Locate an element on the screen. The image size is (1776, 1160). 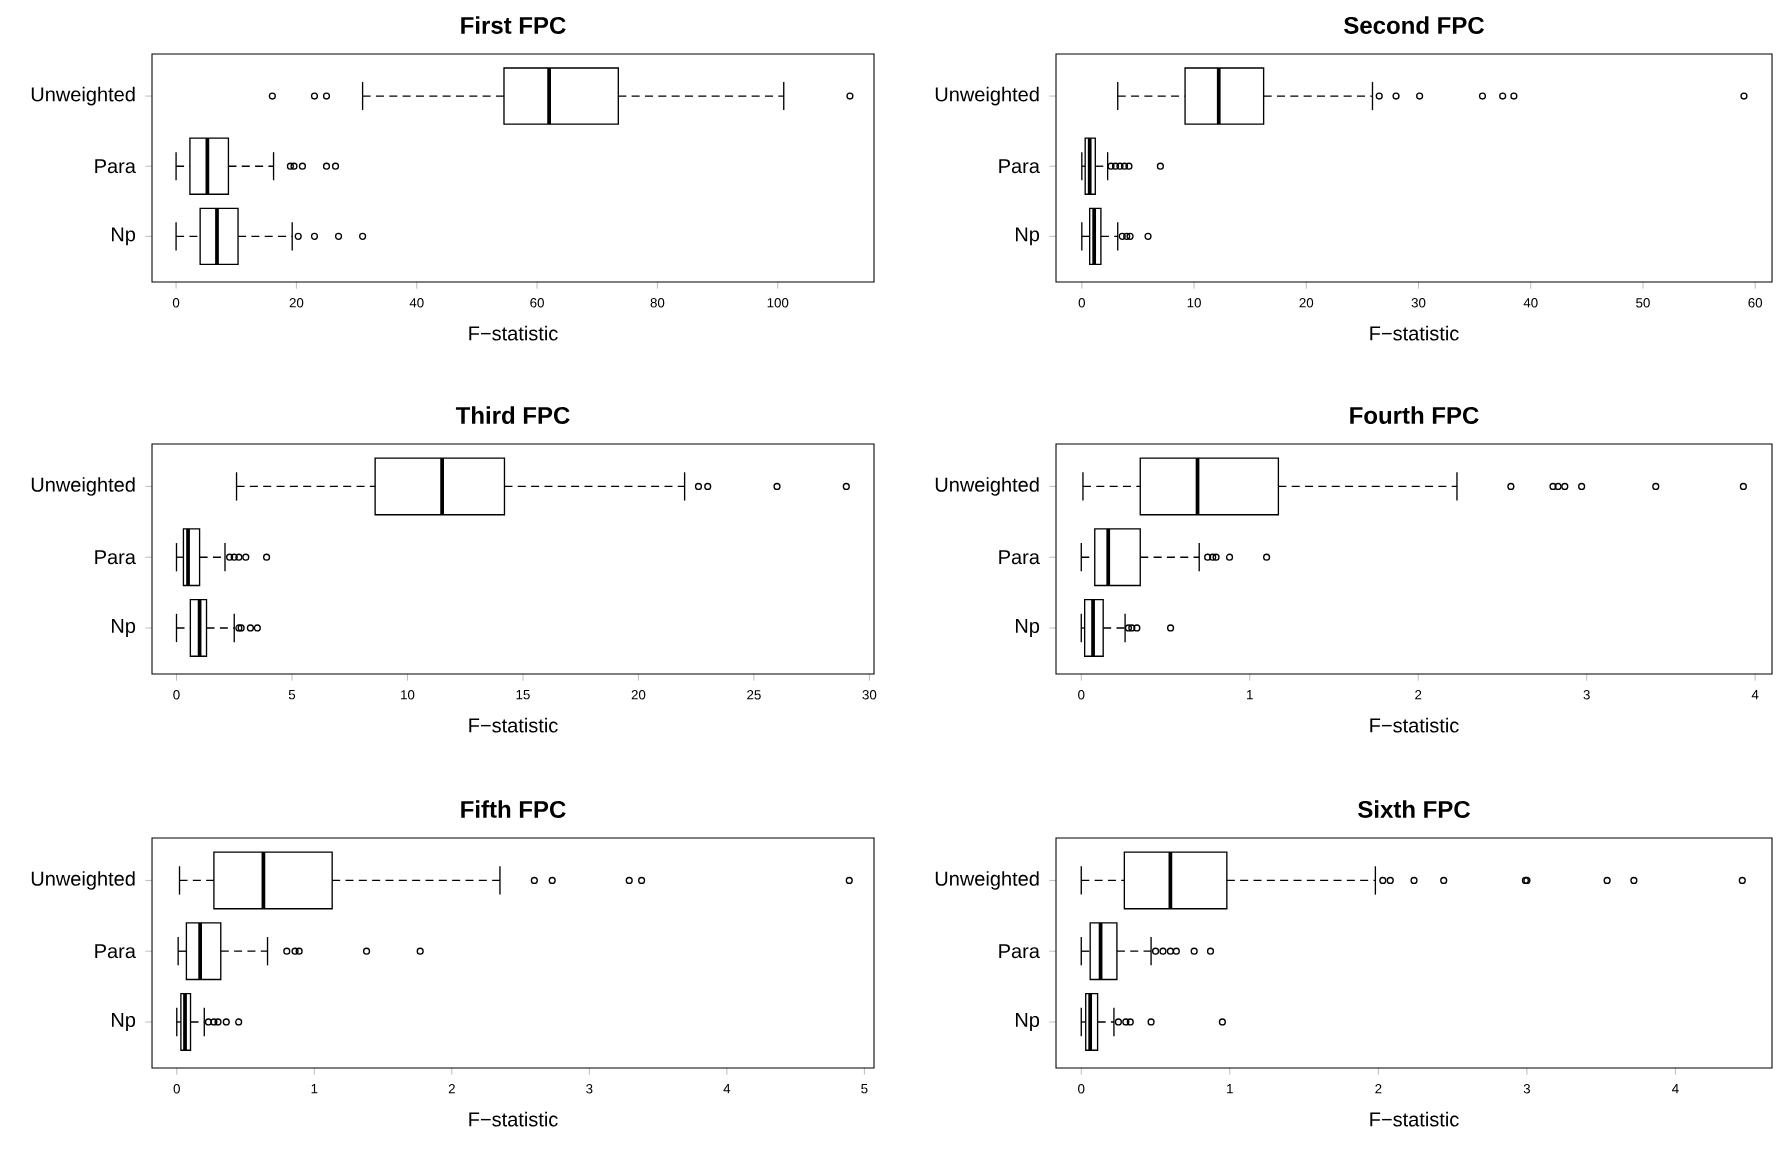
chart-title: First FPC is located at coordinates (513, 25).